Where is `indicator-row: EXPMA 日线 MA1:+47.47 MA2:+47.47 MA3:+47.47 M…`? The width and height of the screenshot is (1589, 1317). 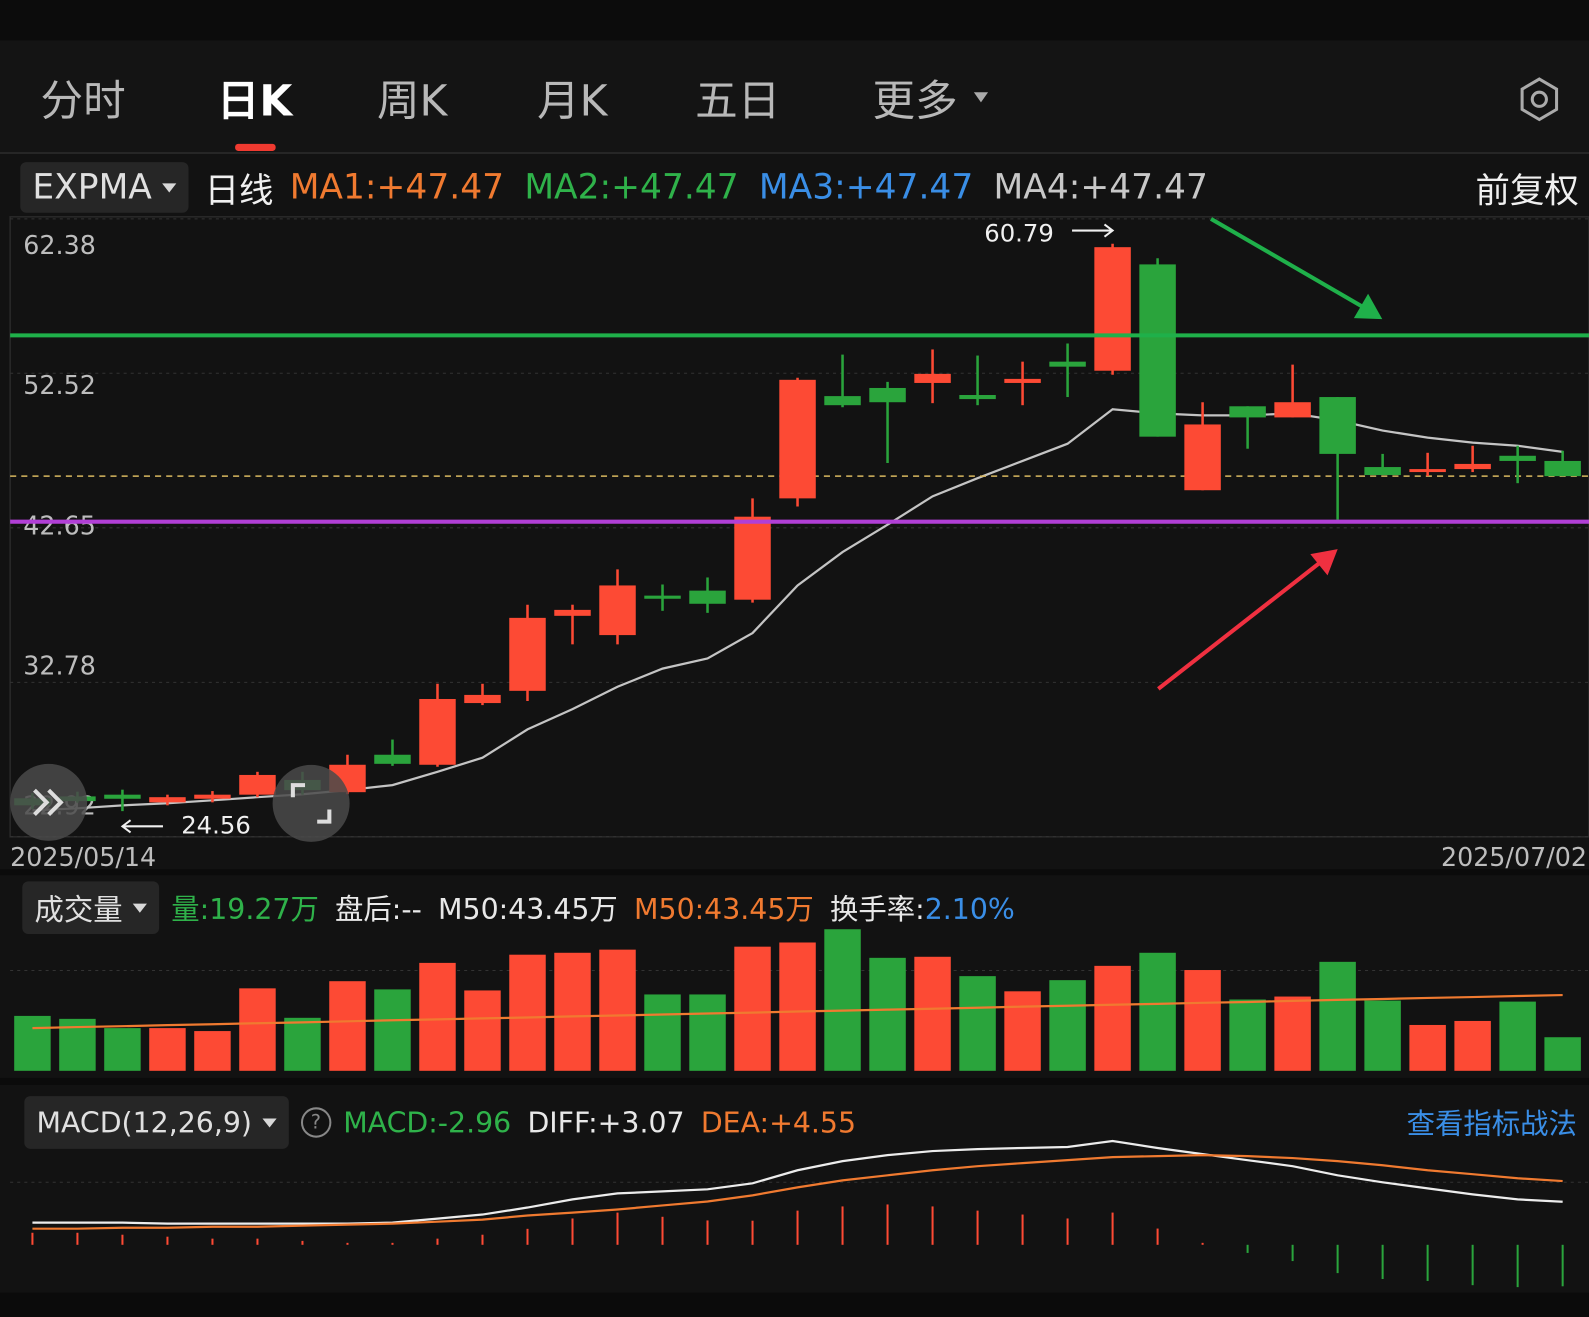 indicator-row: EXPMA 日线 MA1:+47.47 MA2:+47.47 MA3:+47.47 M… is located at coordinates (614, 187).